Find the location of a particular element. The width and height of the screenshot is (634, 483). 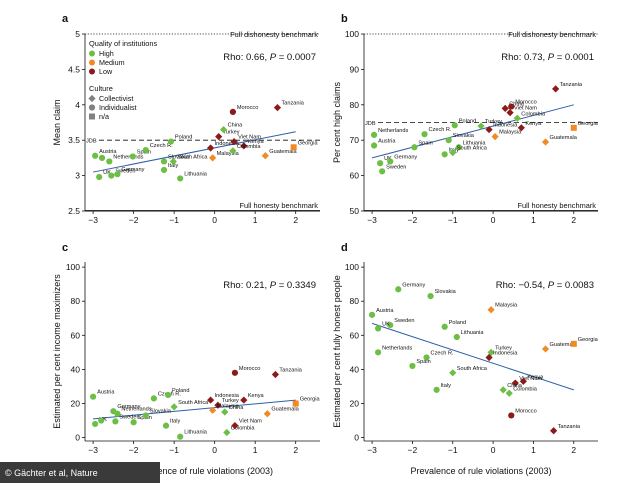

point-label: Czech R. is located at coordinates (440, 130).